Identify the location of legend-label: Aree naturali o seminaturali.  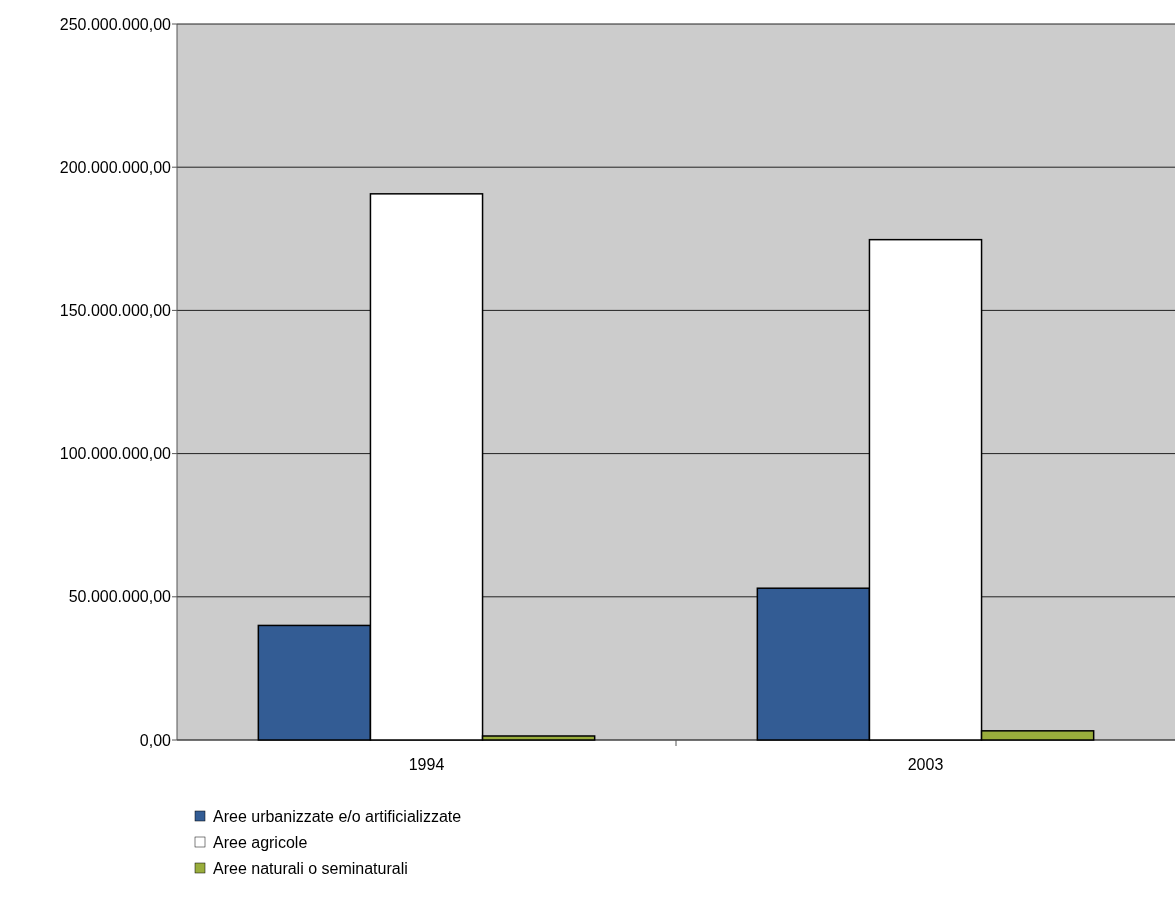
(310, 868).